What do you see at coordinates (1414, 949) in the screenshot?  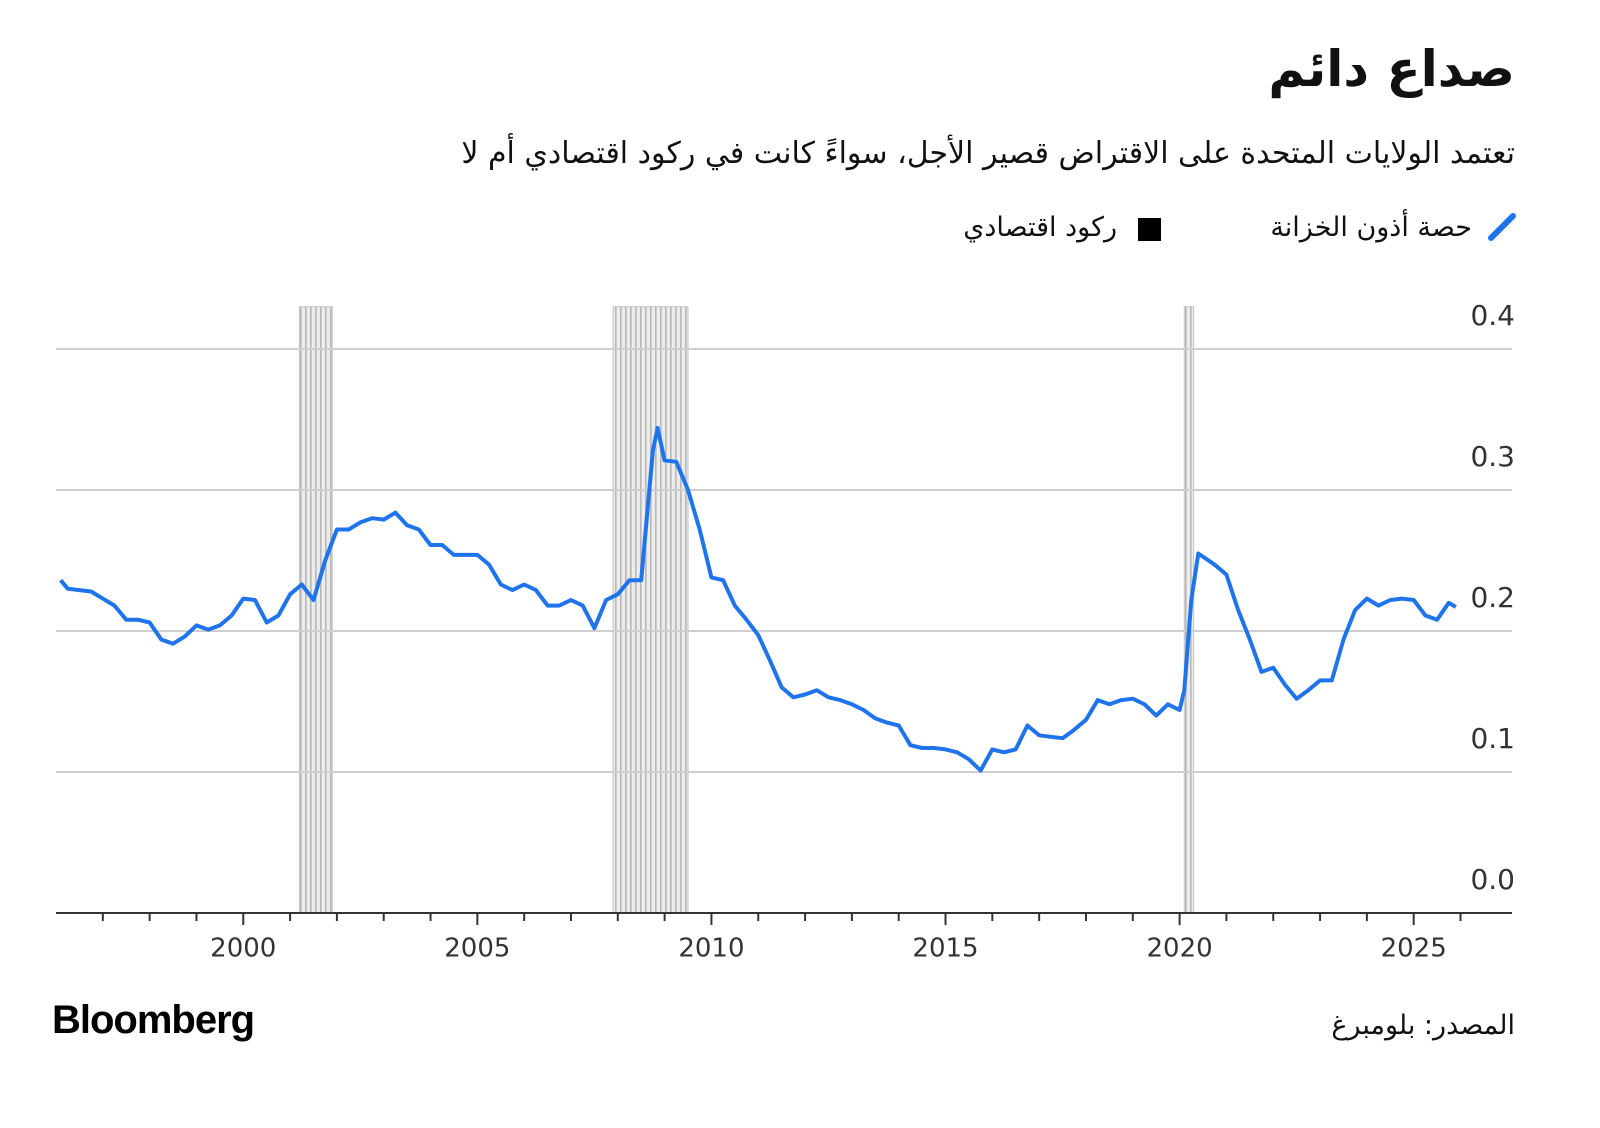 I see `x-tick-label: 2025` at bounding box center [1414, 949].